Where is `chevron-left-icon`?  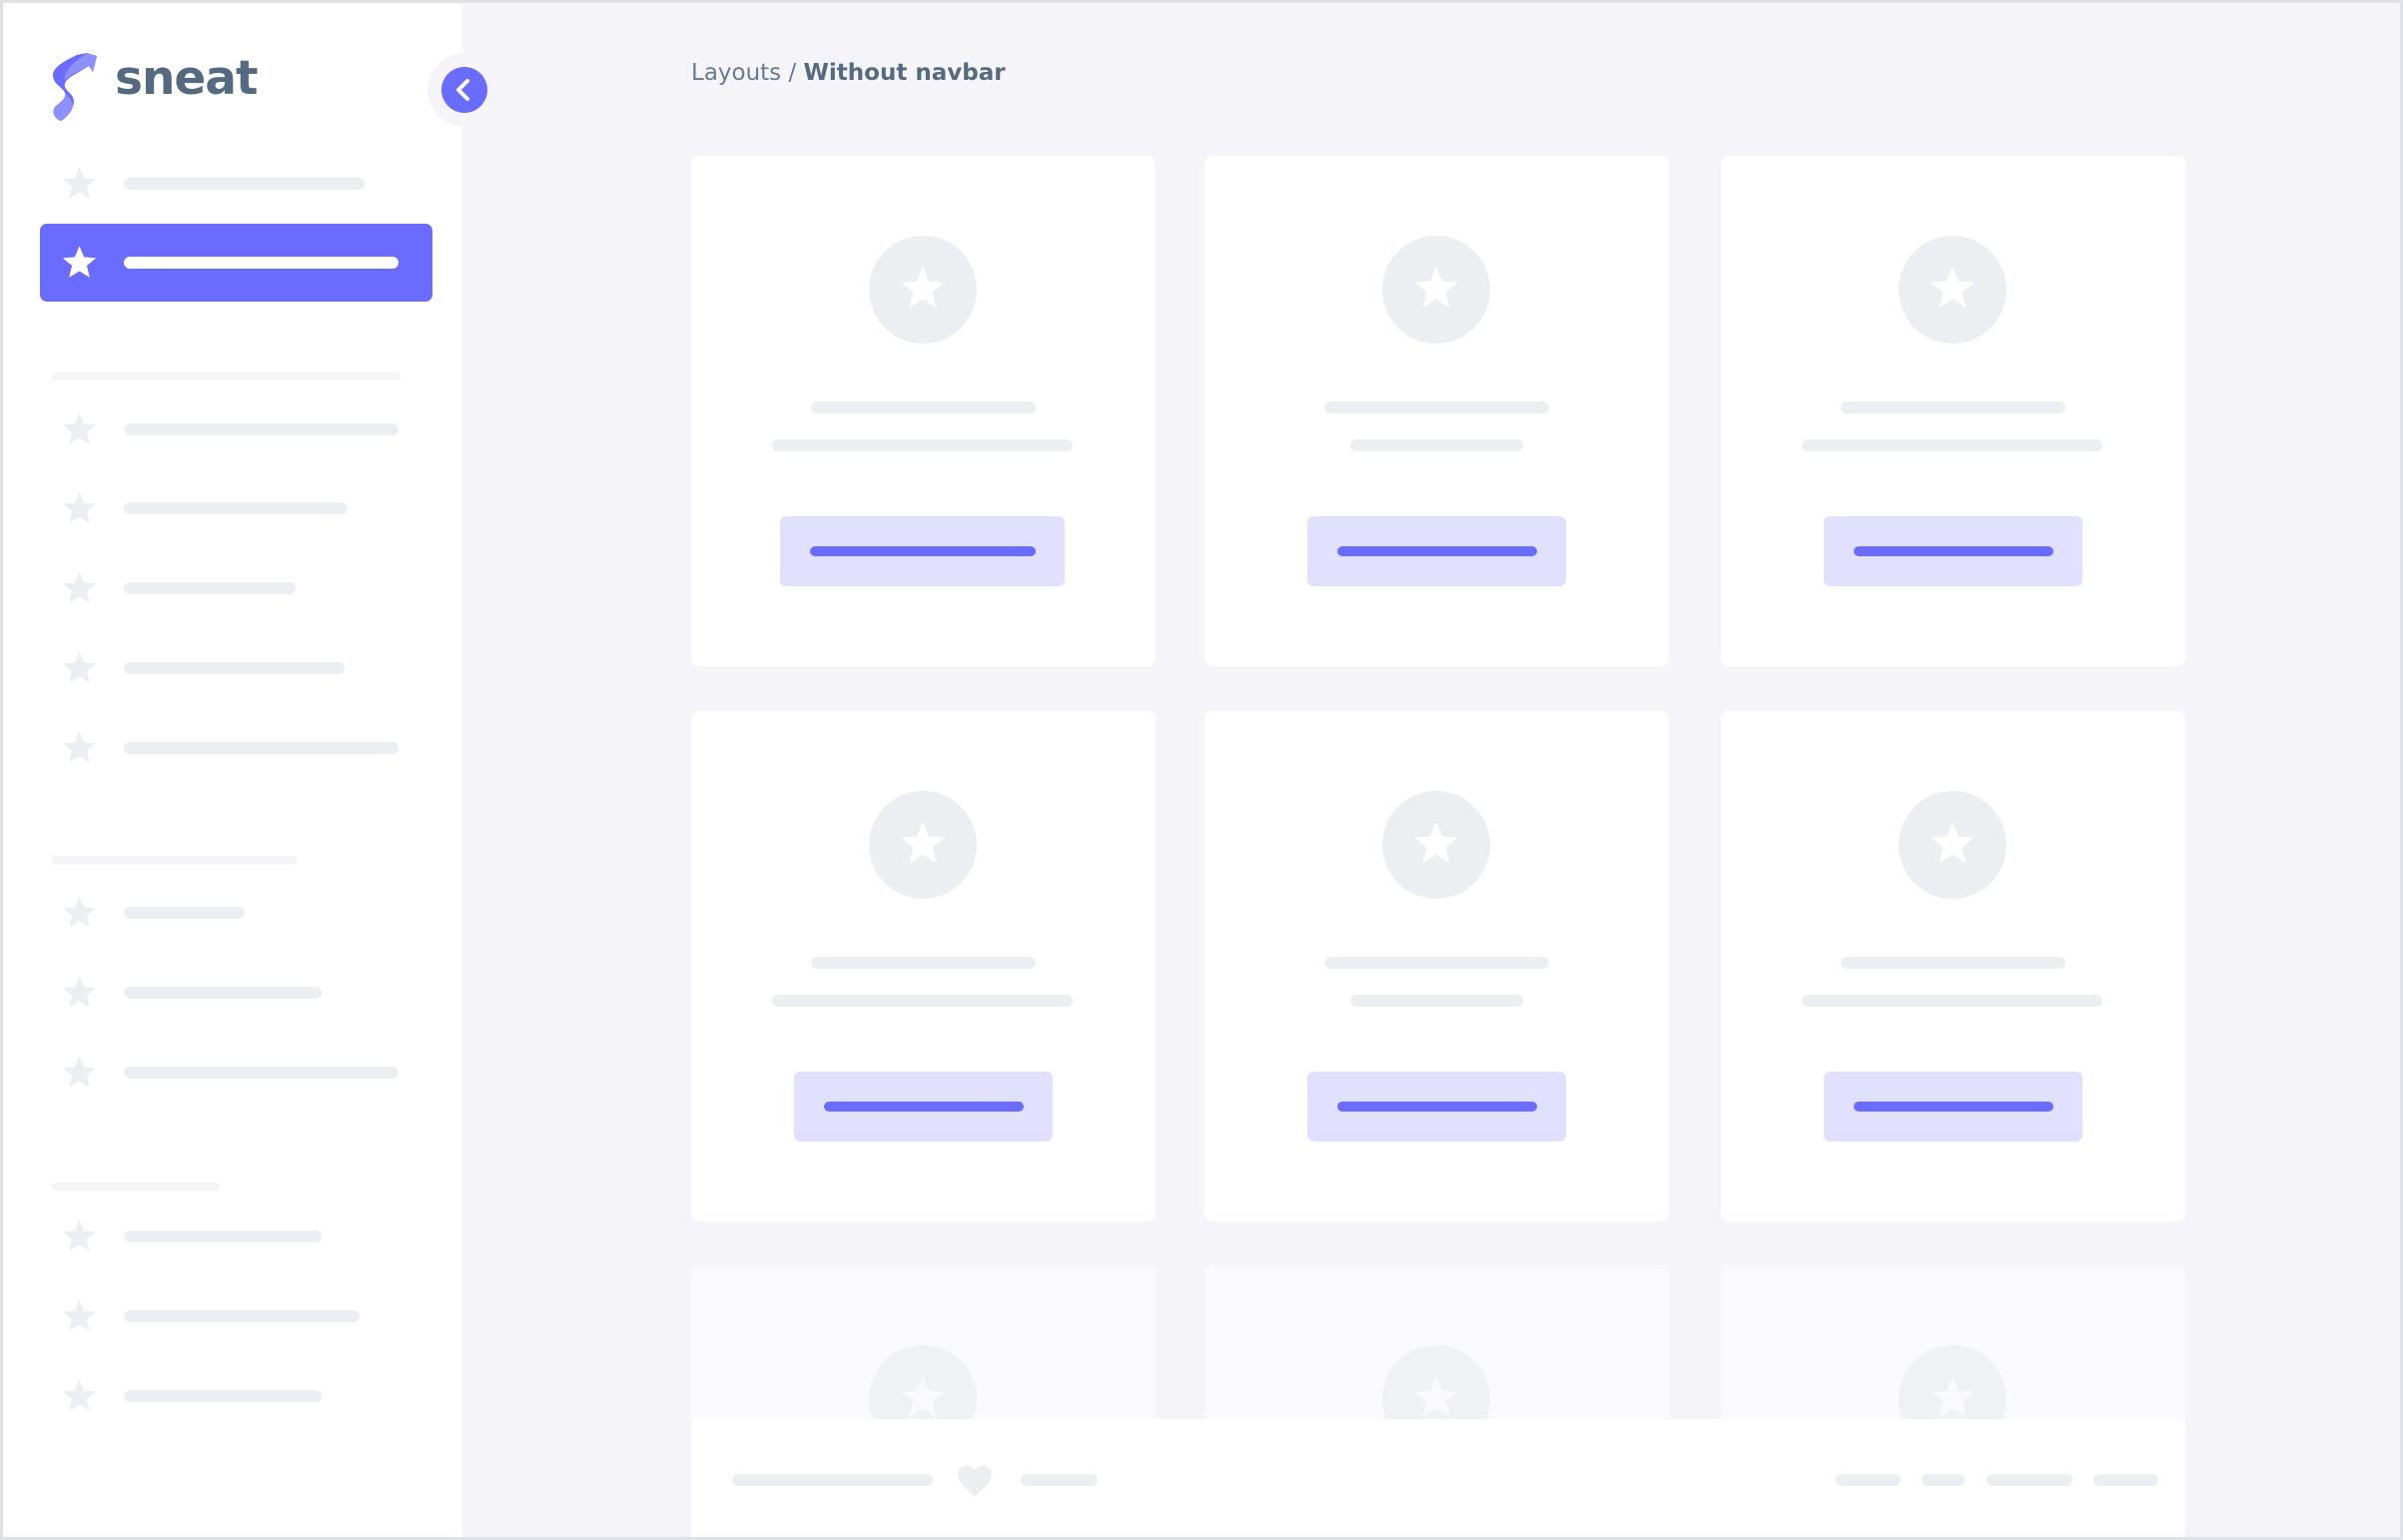
chevron-left-icon is located at coordinates (462, 90).